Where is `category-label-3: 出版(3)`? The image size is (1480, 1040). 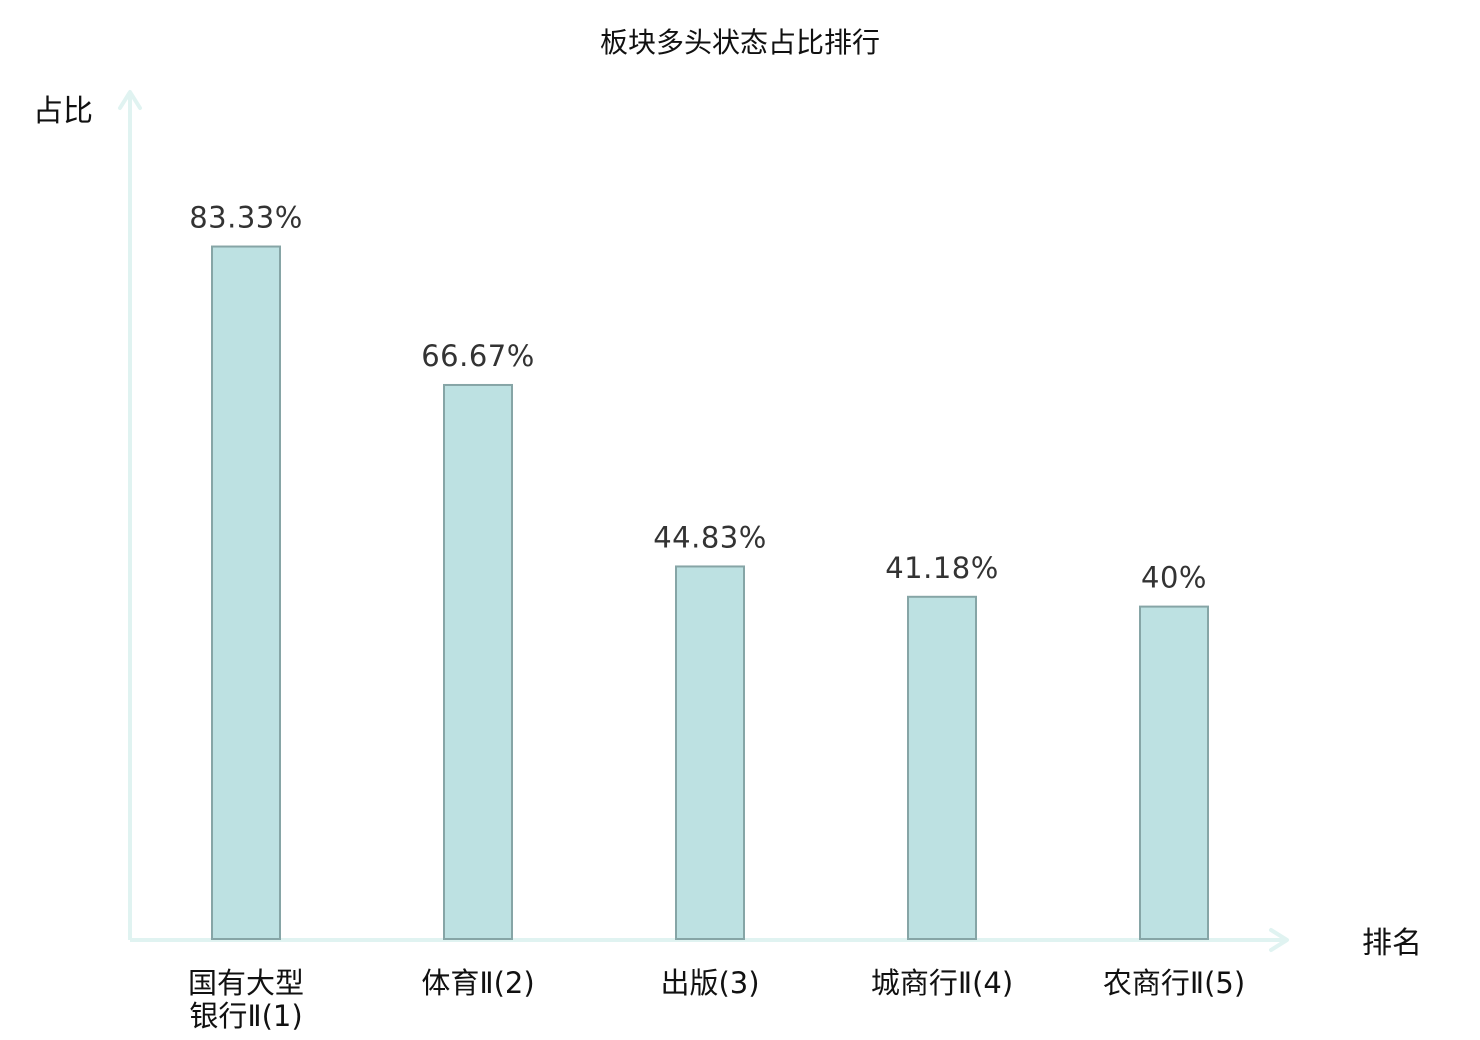 category-label-3: 出版(3) is located at coordinates (709, 983).